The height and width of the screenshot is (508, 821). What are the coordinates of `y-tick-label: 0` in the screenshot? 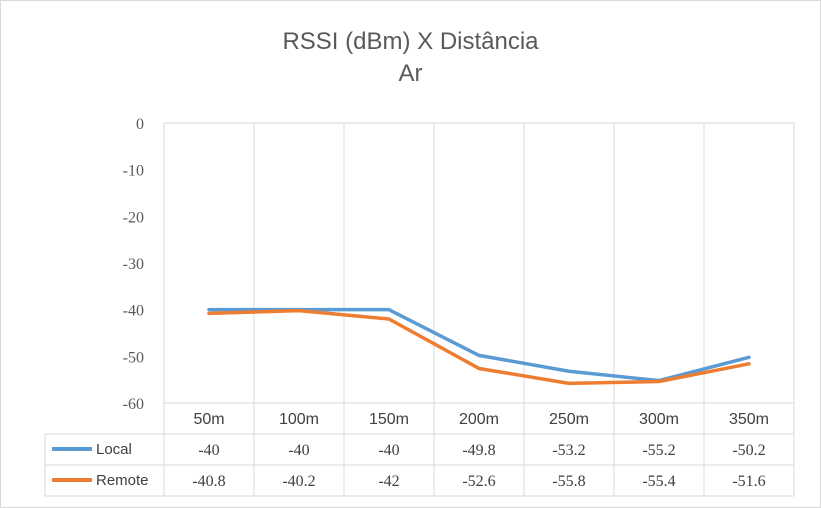 It's located at (140, 124).